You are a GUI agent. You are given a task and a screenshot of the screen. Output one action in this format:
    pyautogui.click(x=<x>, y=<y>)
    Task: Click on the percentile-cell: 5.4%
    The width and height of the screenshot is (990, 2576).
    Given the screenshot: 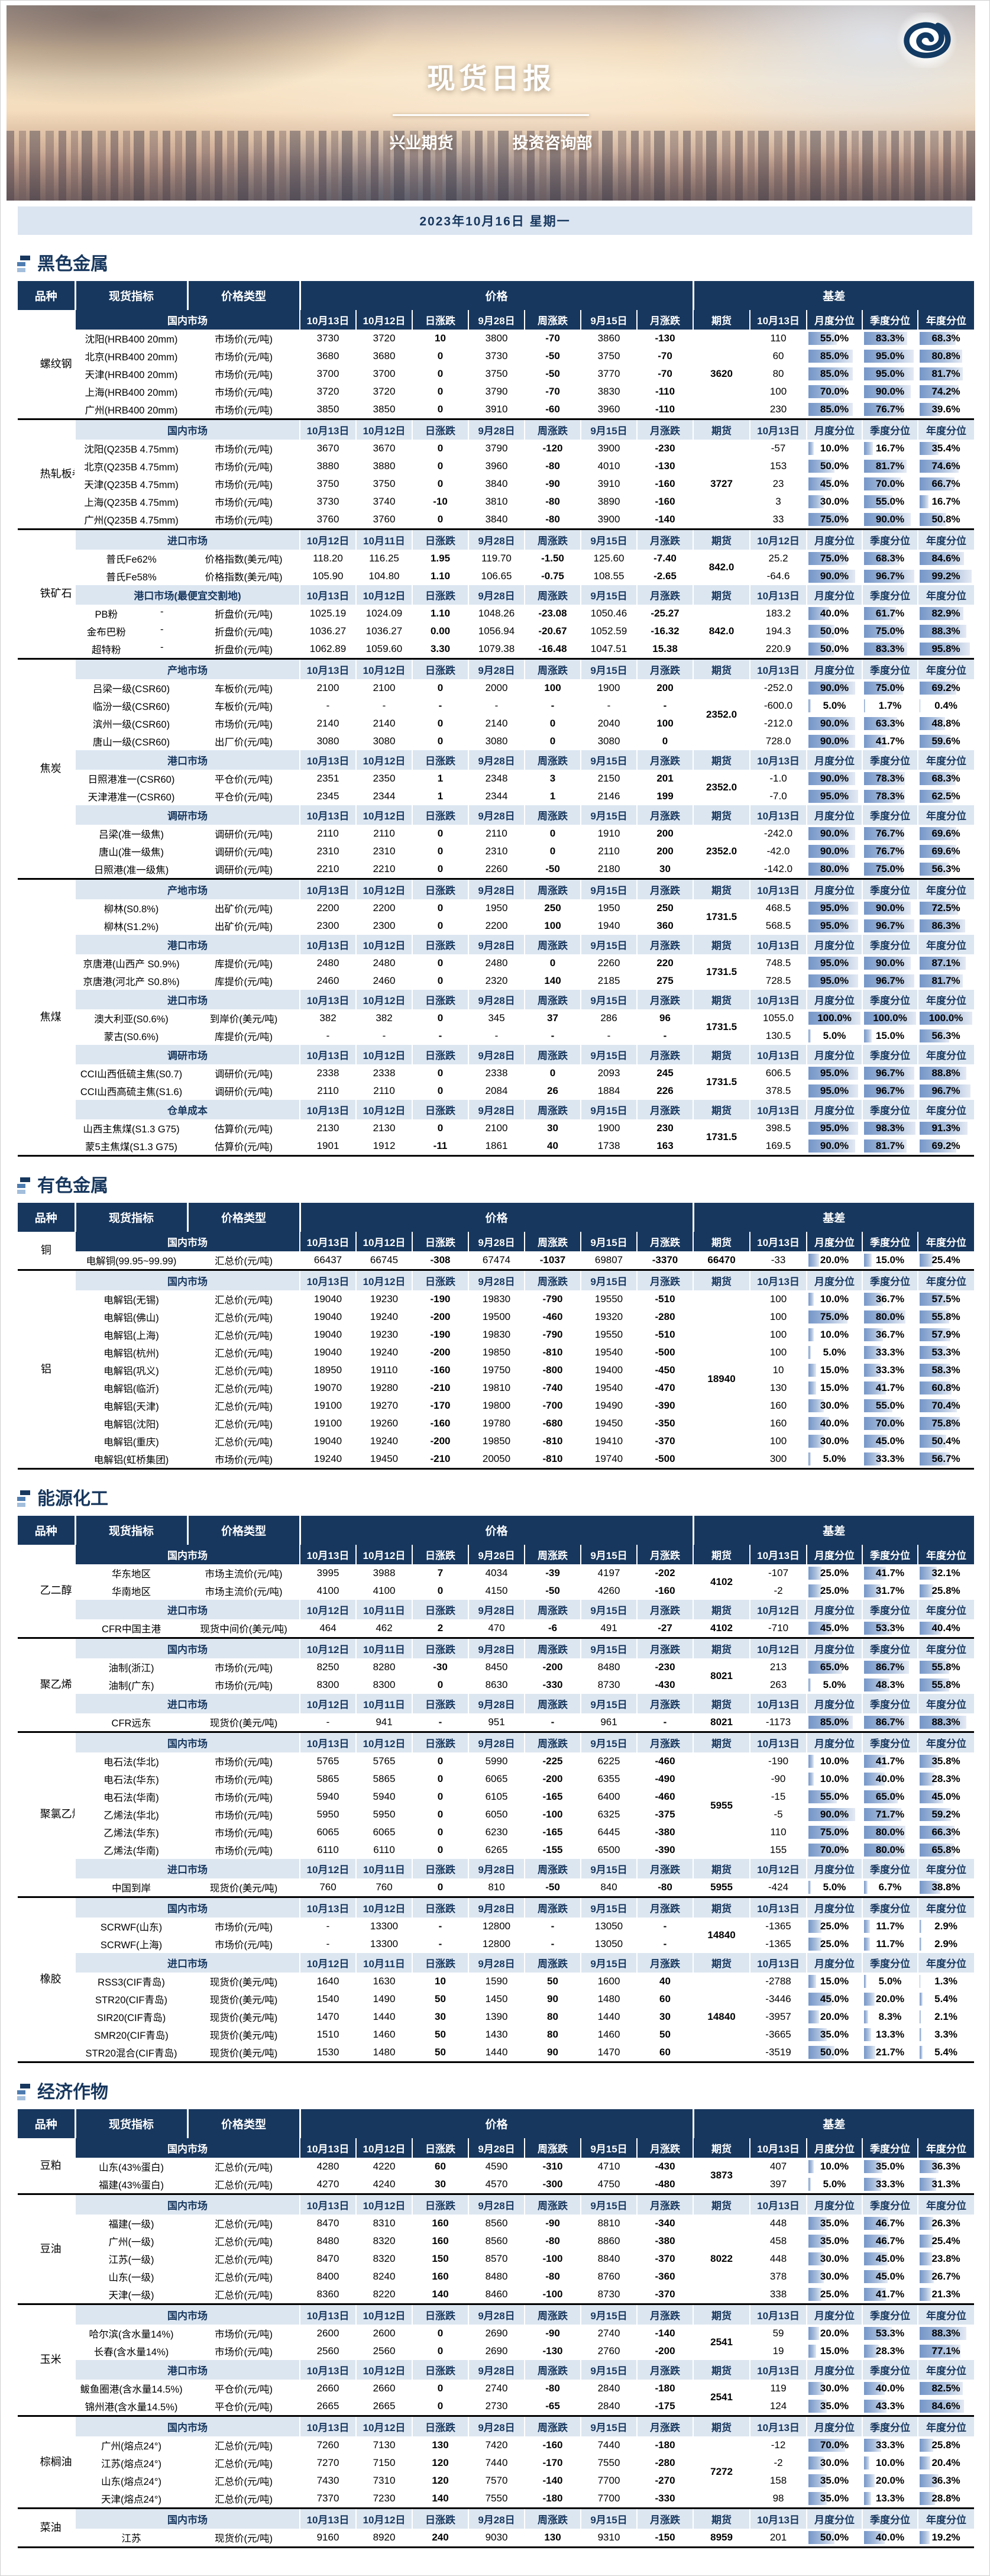 What is the action you would take?
    pyautogui.click(x=946, y=1999)
    